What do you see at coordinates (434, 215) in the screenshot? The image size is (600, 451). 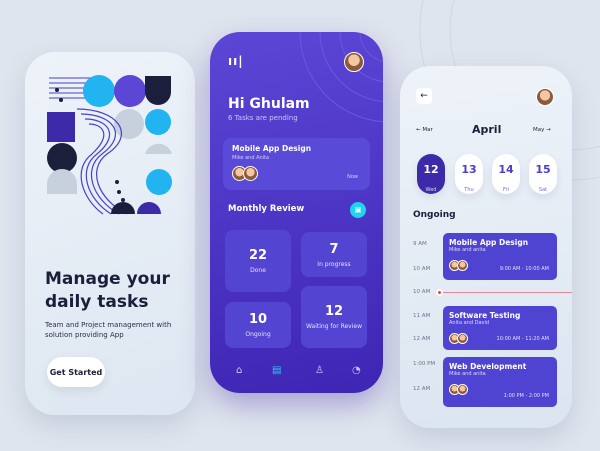 I see `section-title: Ongoing` at bounding box center [434, 215].